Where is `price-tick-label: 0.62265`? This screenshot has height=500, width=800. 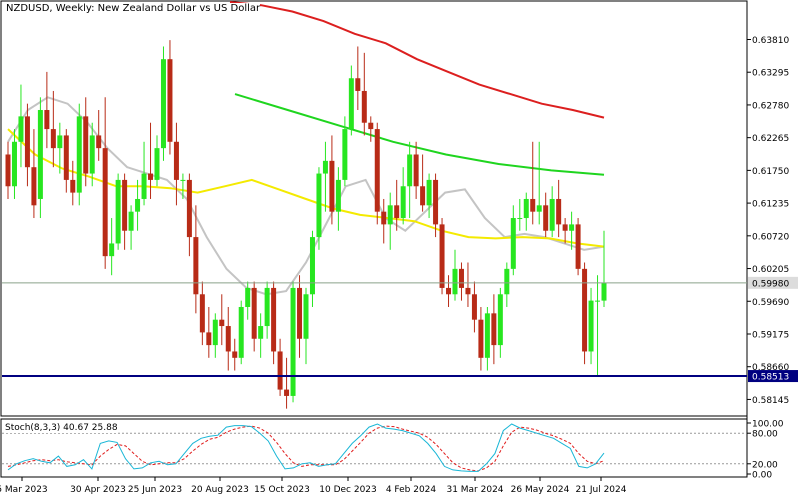 price-tick-label: 0.62265 is located at coordinates (770, 139).